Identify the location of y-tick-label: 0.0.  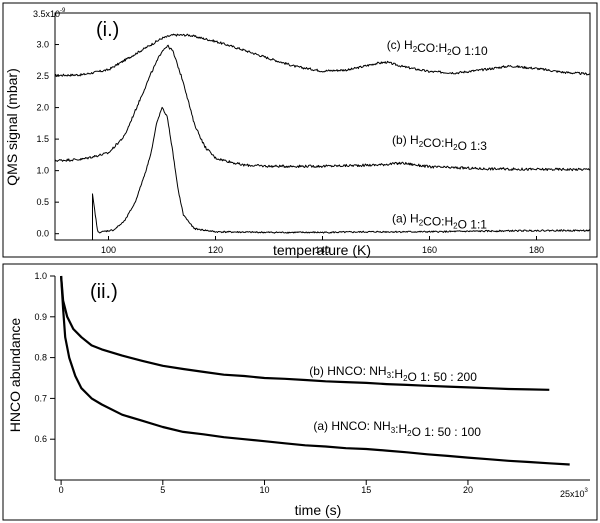
(42, 234).